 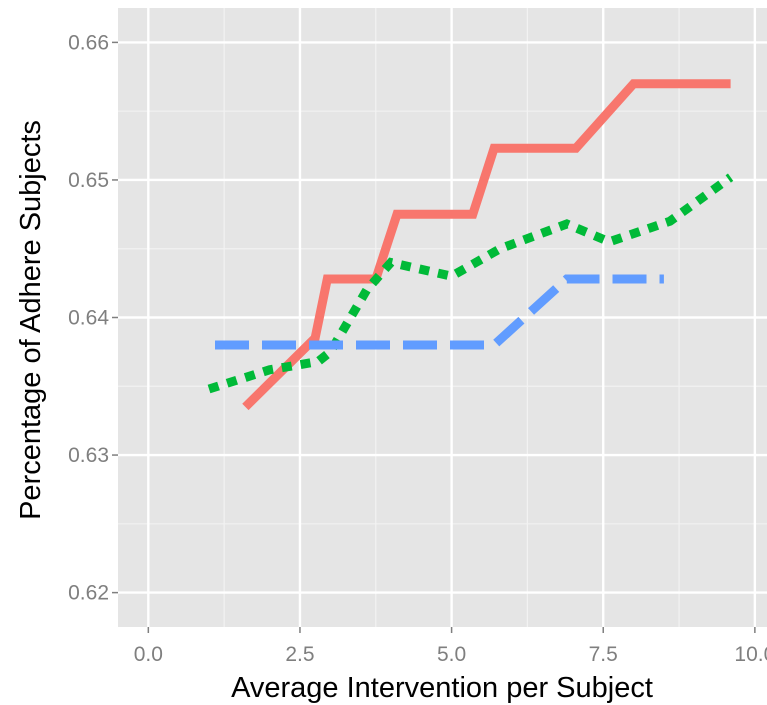 What do you see at coordinates (451, 654) in the screenshot?
I see `x-tick-label: 5.0` at bounding box center [451, 654].